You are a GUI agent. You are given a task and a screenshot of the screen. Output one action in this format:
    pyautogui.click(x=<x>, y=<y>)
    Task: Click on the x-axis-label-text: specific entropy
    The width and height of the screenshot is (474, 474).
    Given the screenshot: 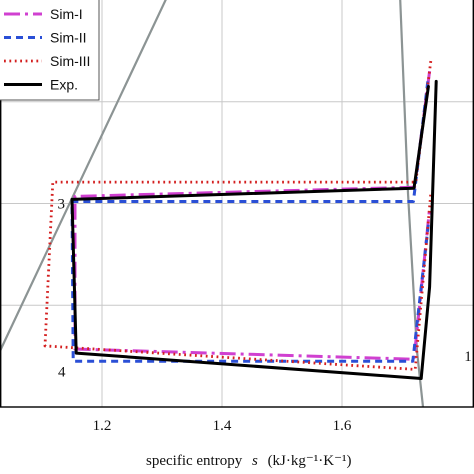 What is the action you would take?
    pyautogui.click(x=194, y=461)
    